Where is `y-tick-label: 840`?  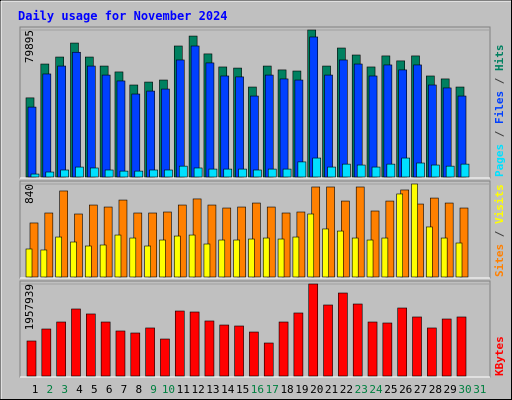
y-tick-label: 840 is located at coordinates (29, 194).